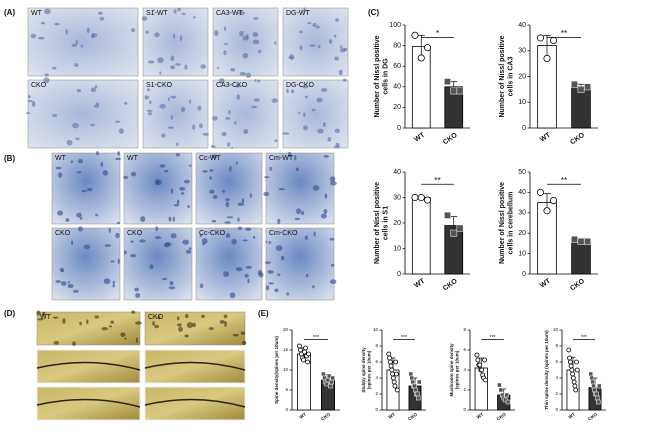  What do you see at coordinates (376, 377) in the screenshot?
I see `y-tick-label: 4` at bounding box center [376, 377].